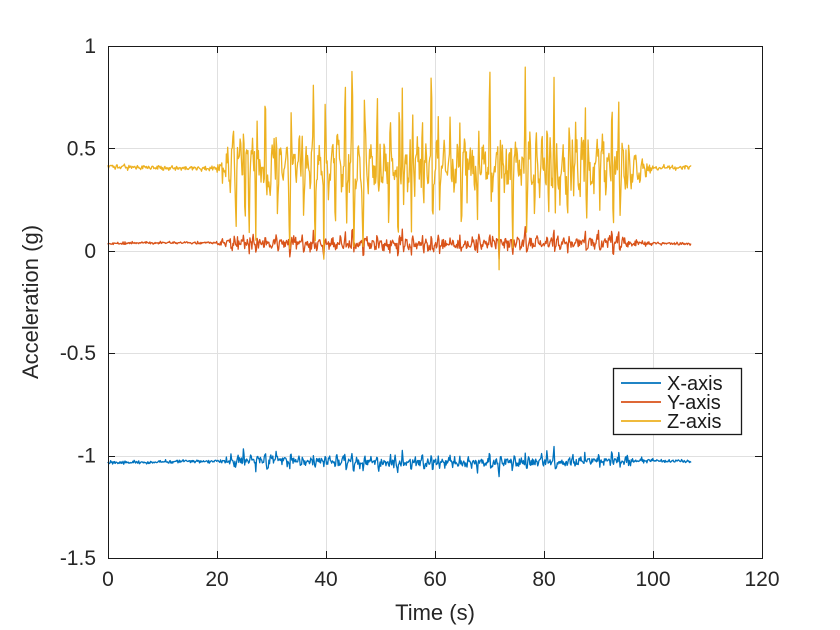 This screenshot has height=630, width=840. Describe the element at coordinates (652, 579) in the screenshot. I see `x-tick-label: 100` at that location.